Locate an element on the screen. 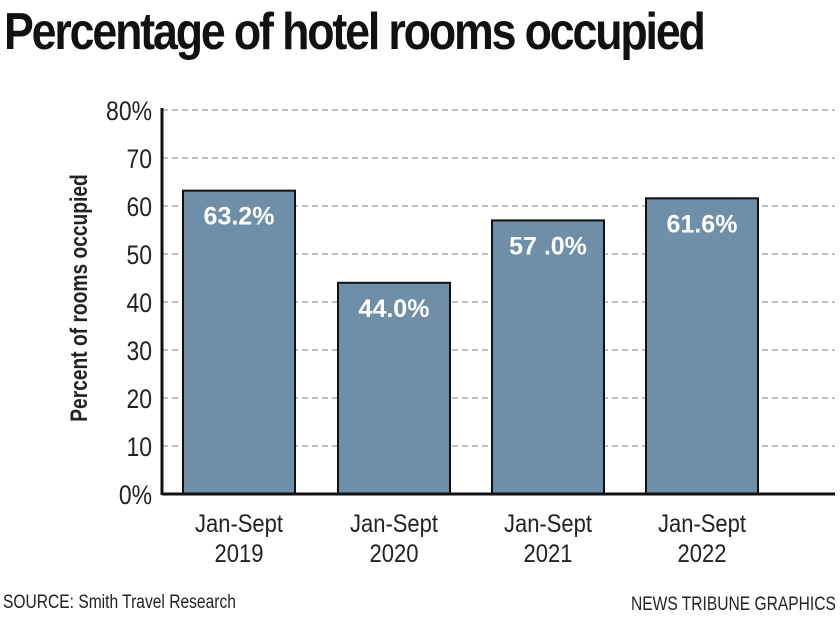 The width and height of the screenshot is (840, 618). x-tick-label: 2019 is located at coordinates (239, 554).